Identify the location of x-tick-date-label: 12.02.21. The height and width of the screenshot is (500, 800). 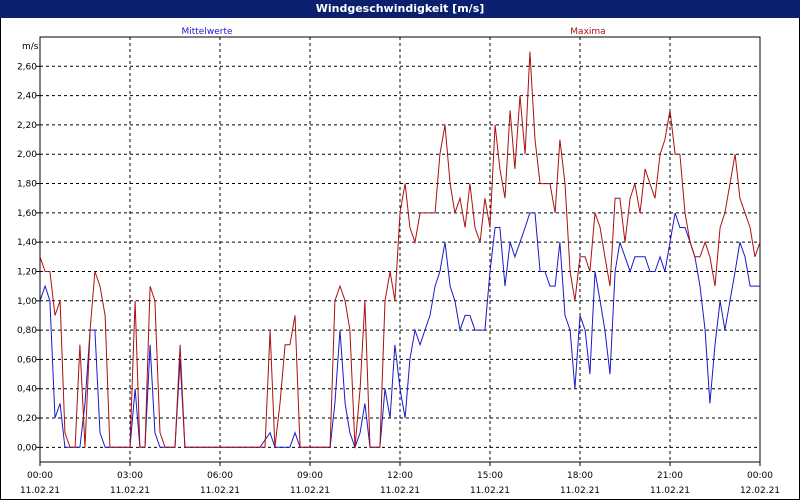
(760, 491).